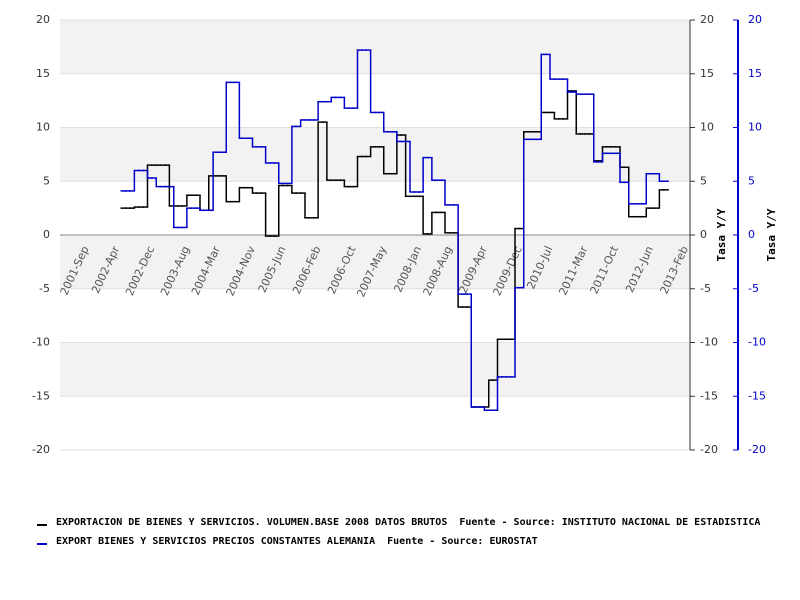  What do you see at coordinates (44, 288) in the screenshot?
I see `y-tick-label: -5` at bounding box center [44, 288].